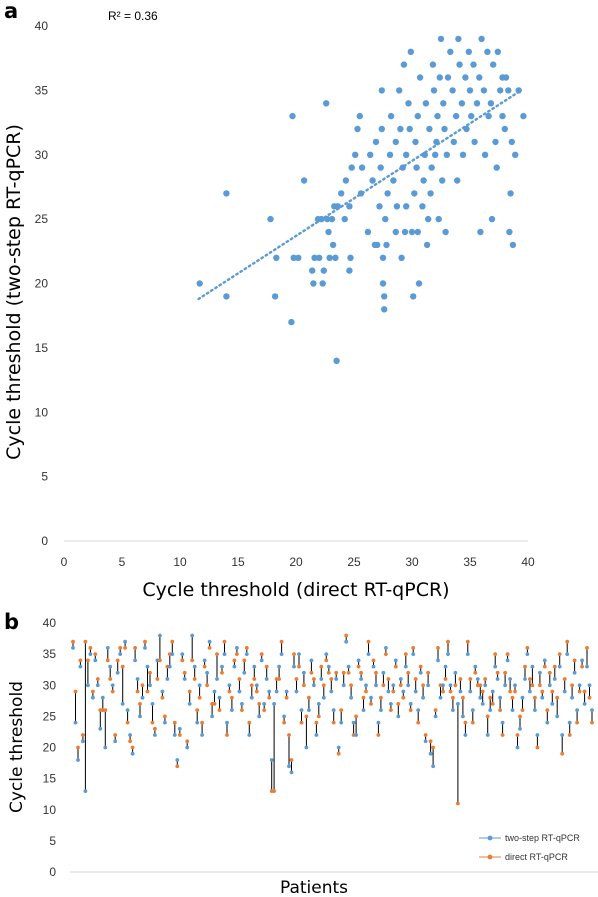 Image resolution: width=598 pixels, height=897 pixels. Describe the element at coordinates (17, 747) in the screenshot. I see `y-axis-title-b: Cycle threshold` at that location.